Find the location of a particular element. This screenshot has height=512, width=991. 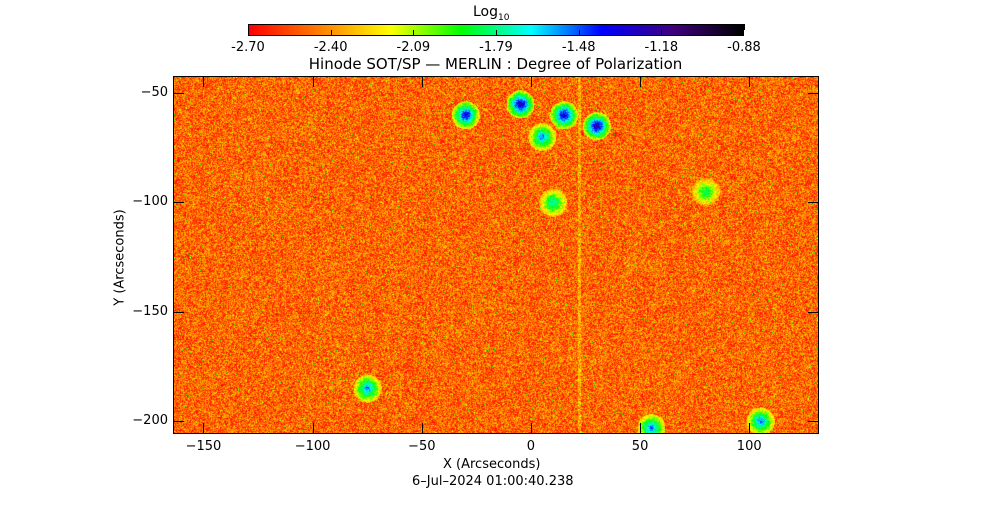

y-tick-label: −200 is located at coordinates (150, 420).